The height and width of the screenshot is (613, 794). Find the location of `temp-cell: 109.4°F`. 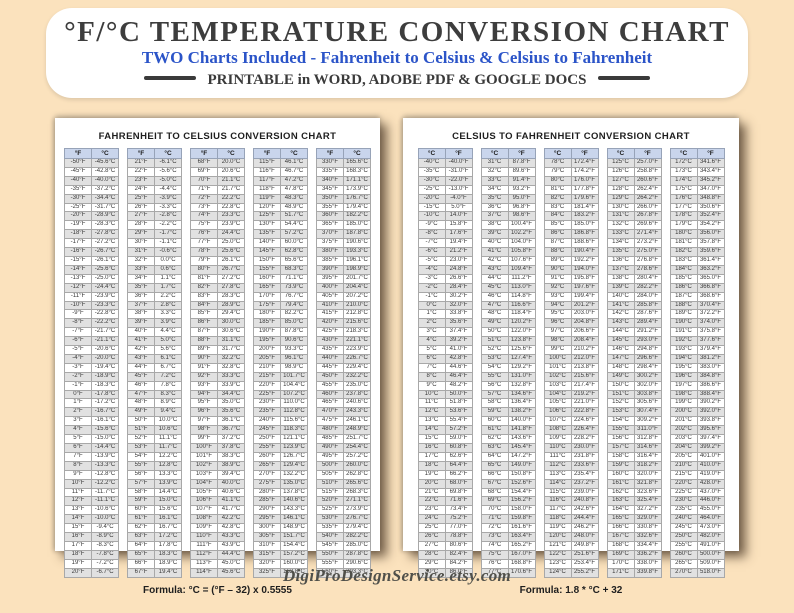

temp-cell: 109.4°F is located at coordinates (521, 269).